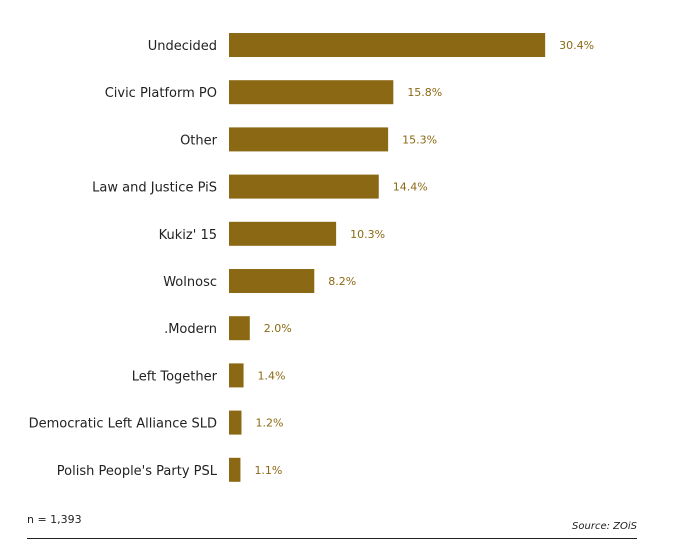 The width and height of the screenshot is (683, 557). Describe the element at coordinates (199, 140) in the screenshot. I see `category-label: Other` at that location.